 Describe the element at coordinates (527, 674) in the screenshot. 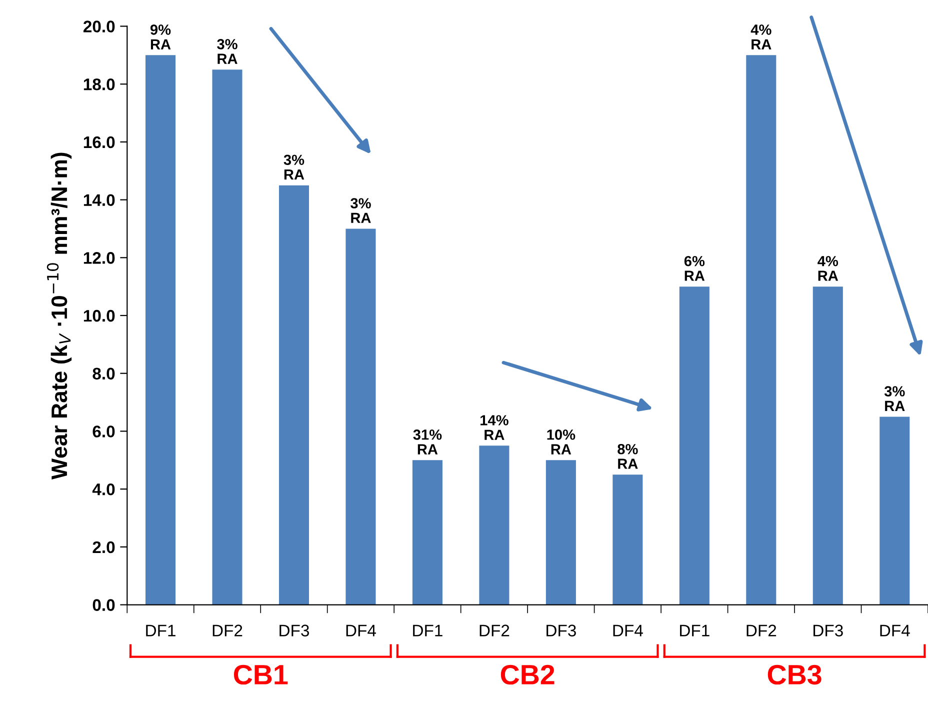

I see `text: CB2` at that location.